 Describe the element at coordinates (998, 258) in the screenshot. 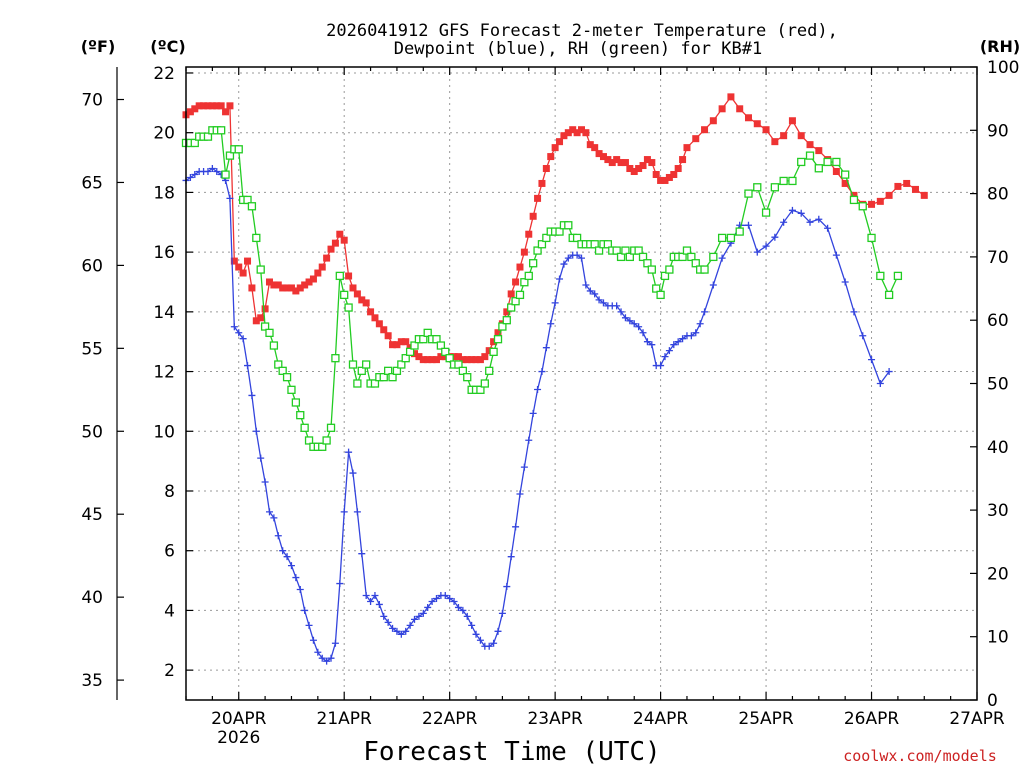

I see `rh-tick-label: 70` at that location.